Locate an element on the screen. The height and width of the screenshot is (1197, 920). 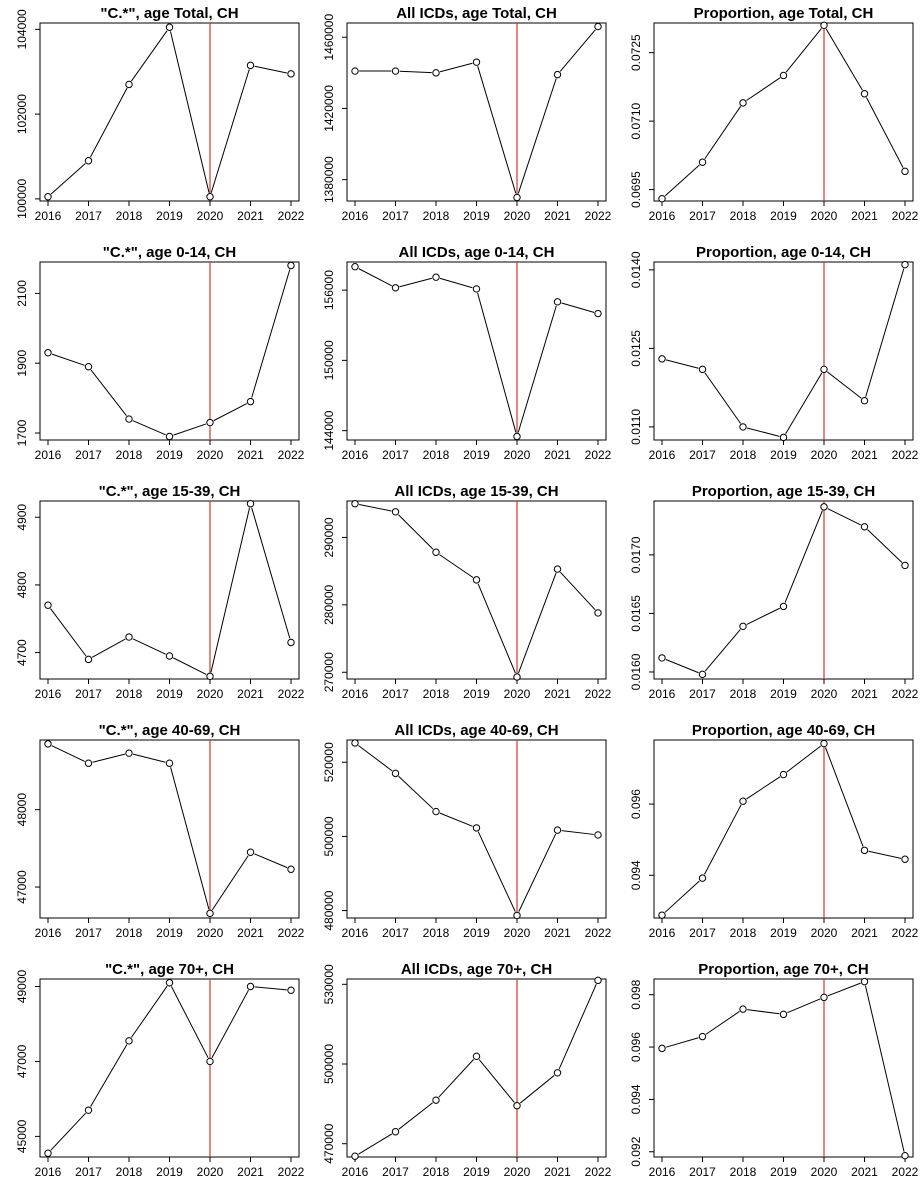
chart-title: Proportion, age 40-69, CH is located at coordinates (783, 730).